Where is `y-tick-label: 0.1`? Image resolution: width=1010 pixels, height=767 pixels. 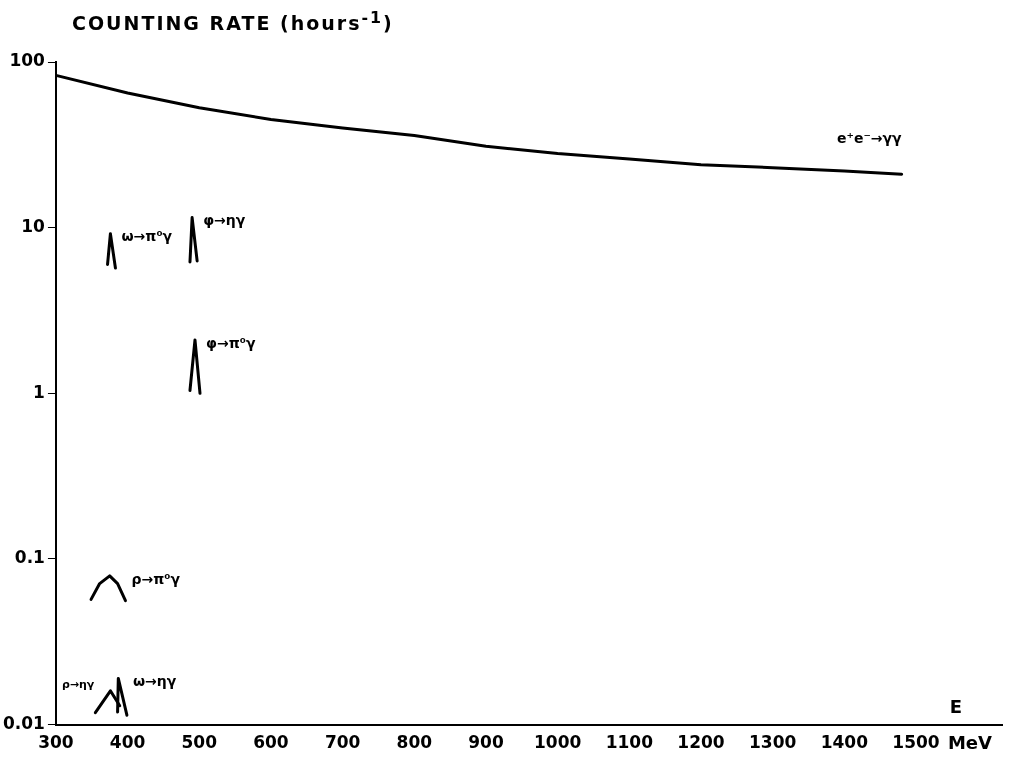
y-tick-label: 0.1 is located at coordinates (29, 557).